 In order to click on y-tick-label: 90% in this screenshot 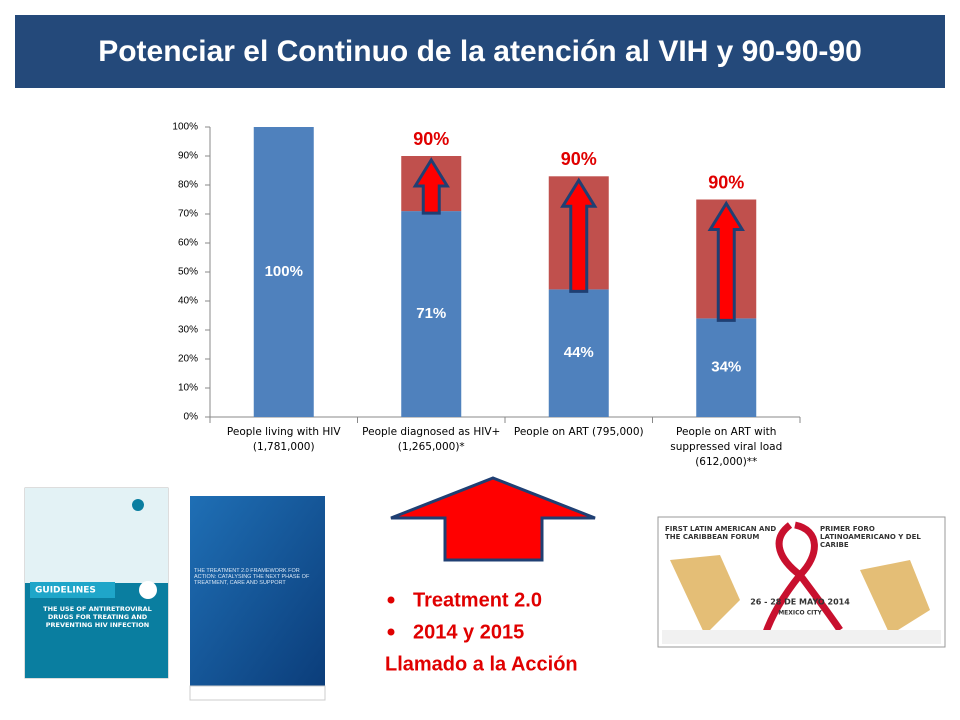, I will do `click(188, 156)`.